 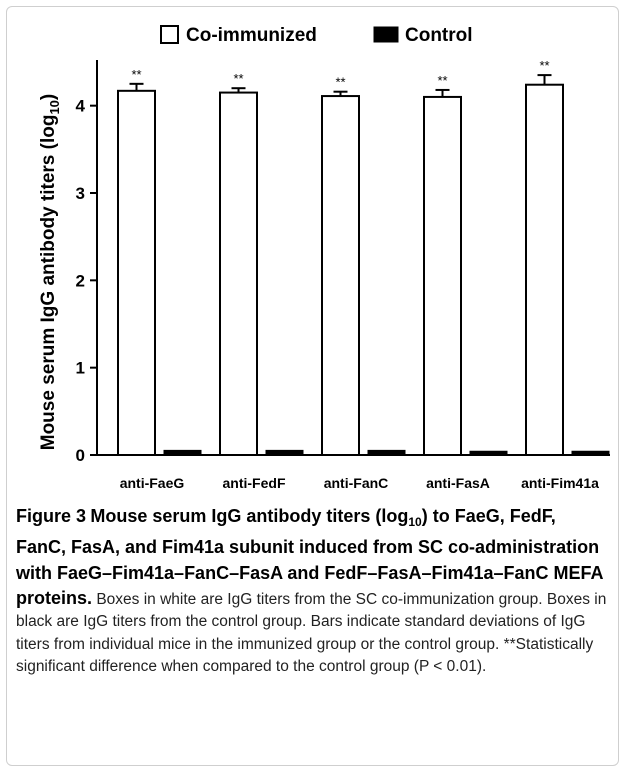 What do you see at coordinates (80, 368) in the screenshot?
I see `y-tick-label: 1` at bounding box center [80, 368].